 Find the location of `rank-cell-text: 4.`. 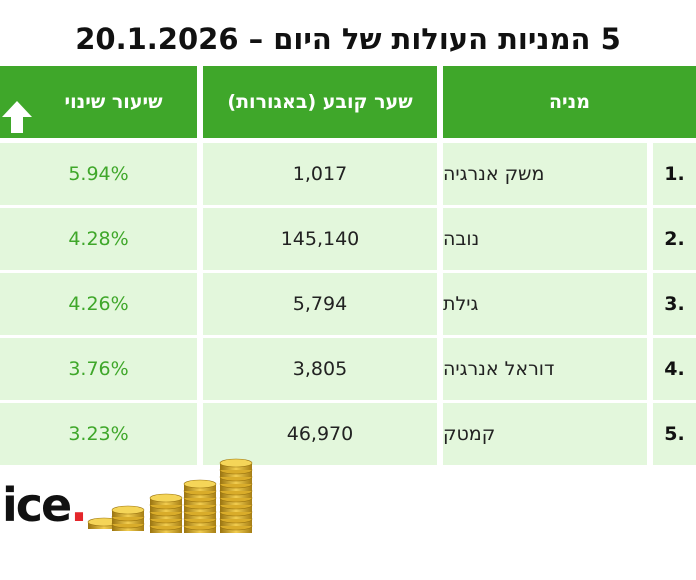

rank-cell-text: 4. is located at coordinates (674, 369).